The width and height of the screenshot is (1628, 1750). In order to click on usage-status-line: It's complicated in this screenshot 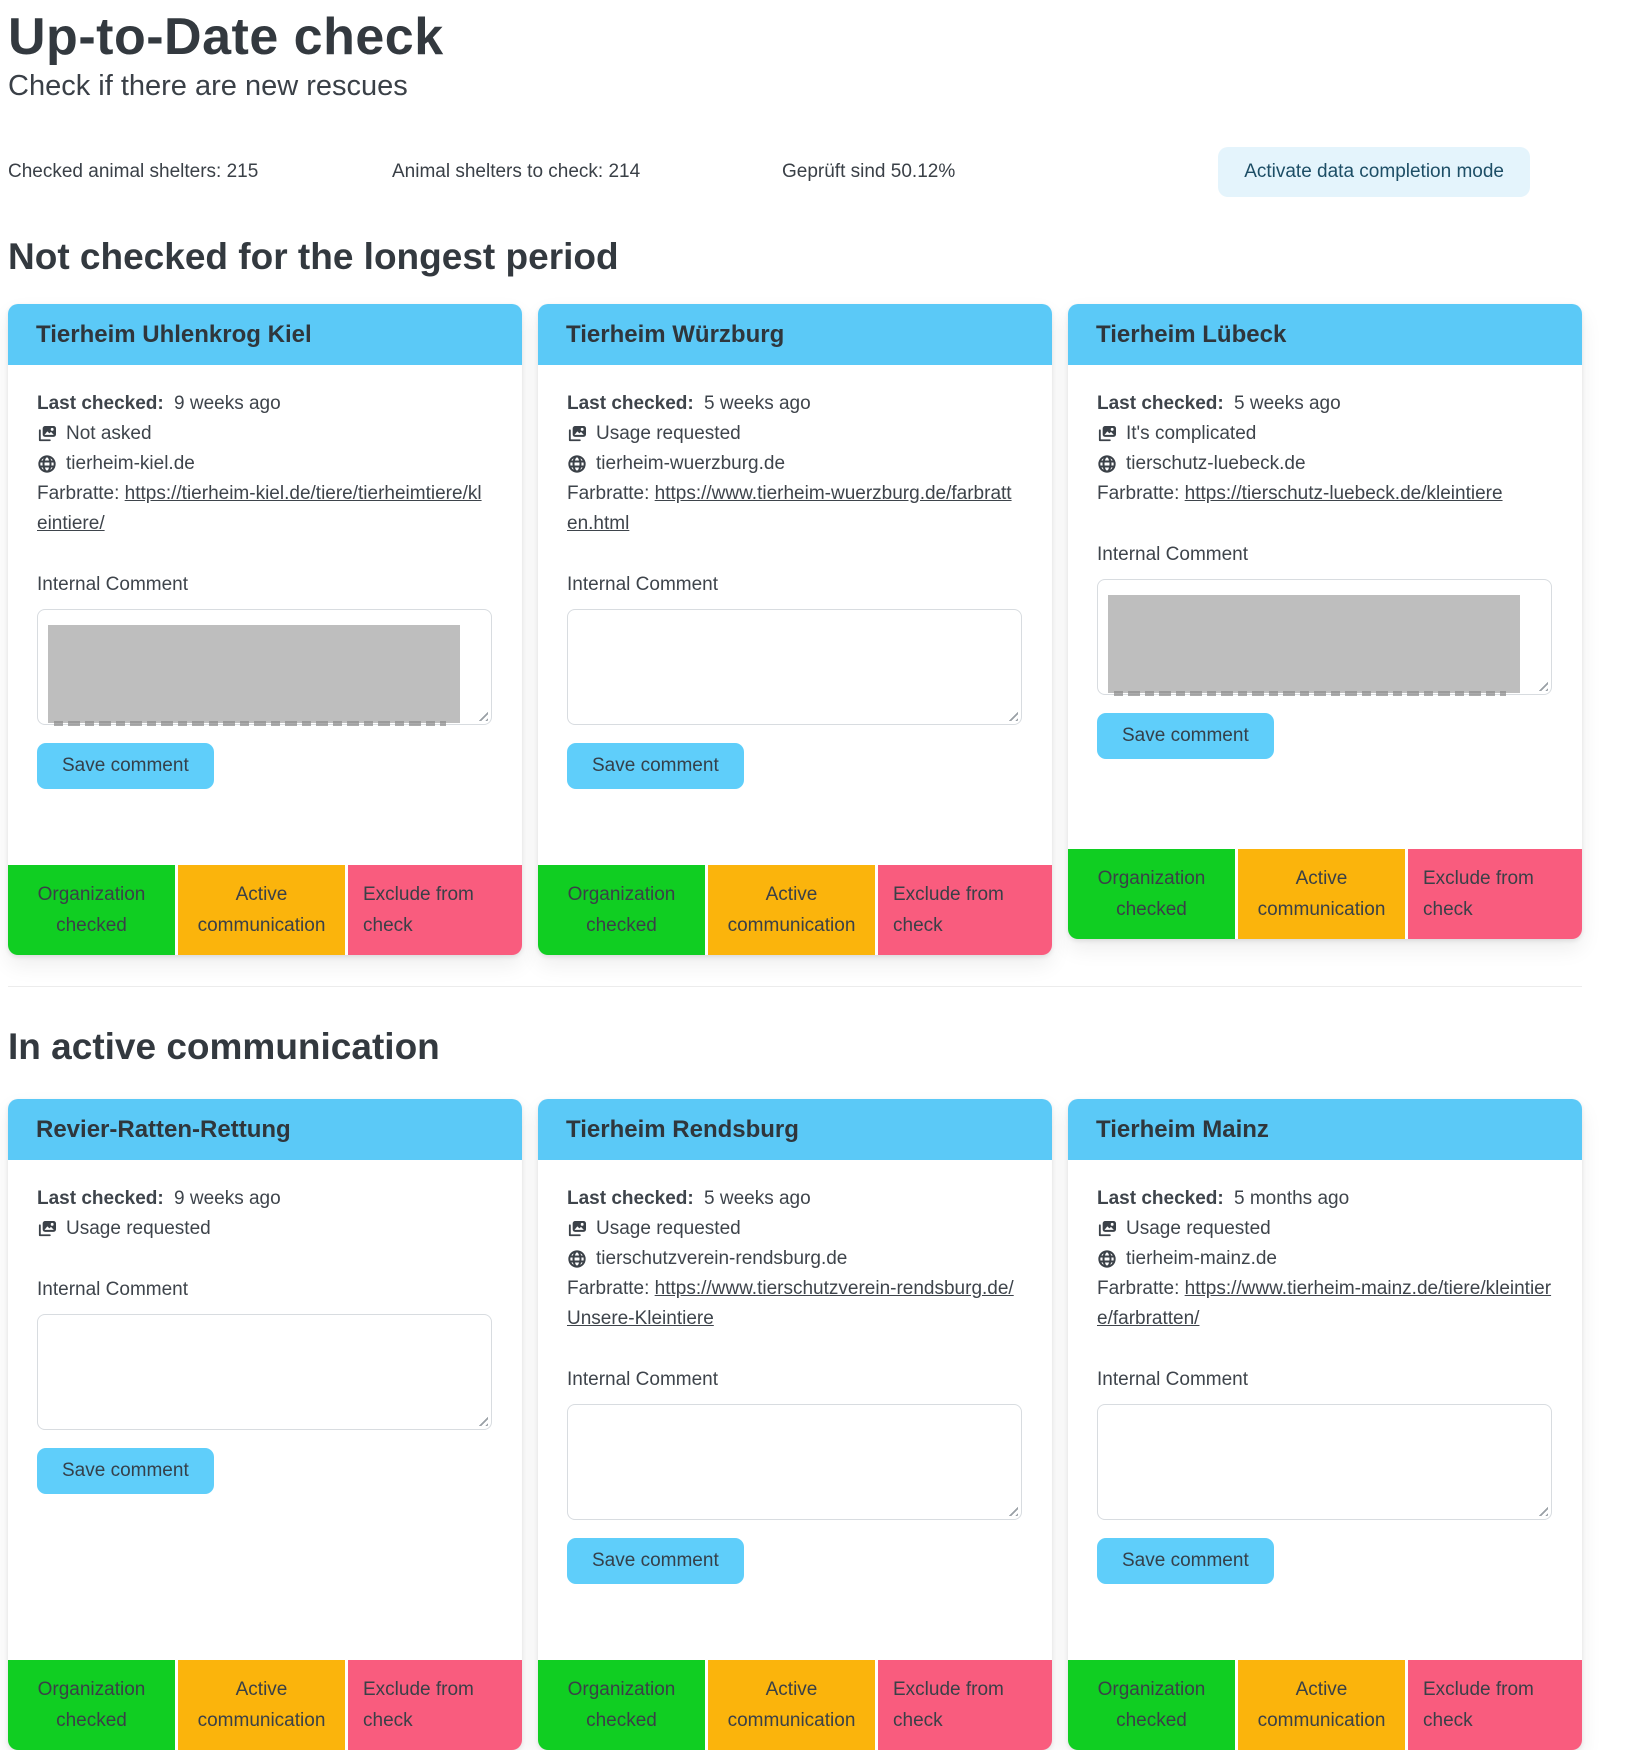, I will do `click(1324, 434)`.